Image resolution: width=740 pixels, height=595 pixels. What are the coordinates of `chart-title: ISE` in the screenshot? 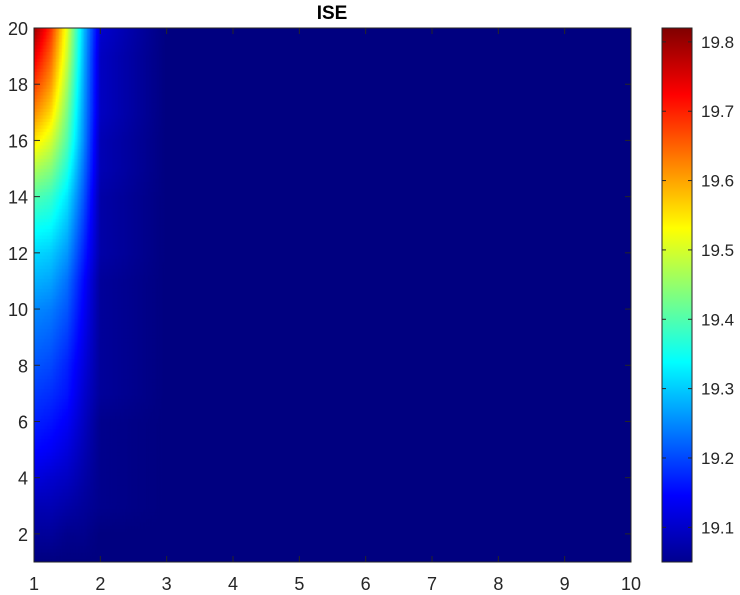 It's located at (332, 13).